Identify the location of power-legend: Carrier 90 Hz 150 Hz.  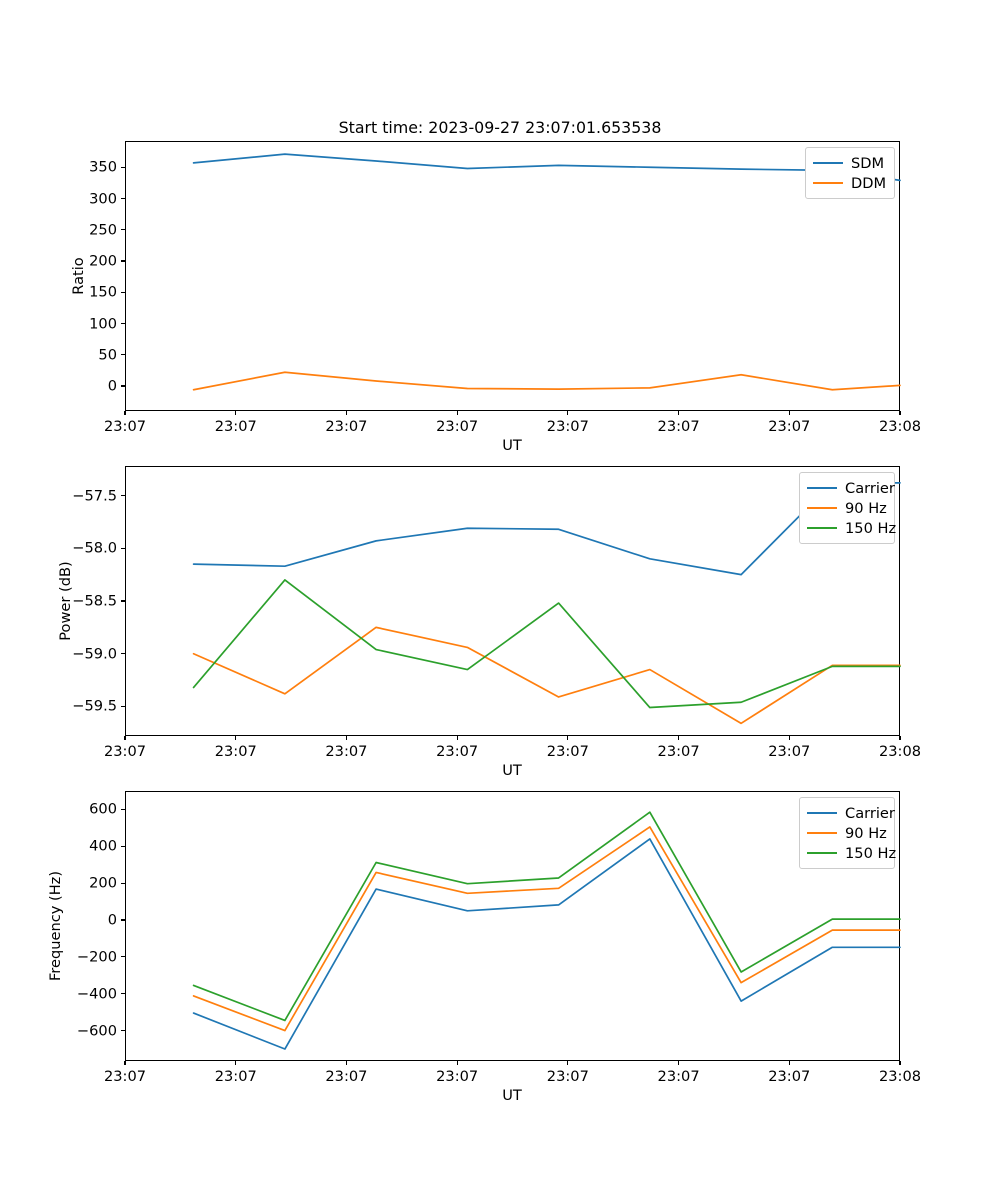
(847, 508).